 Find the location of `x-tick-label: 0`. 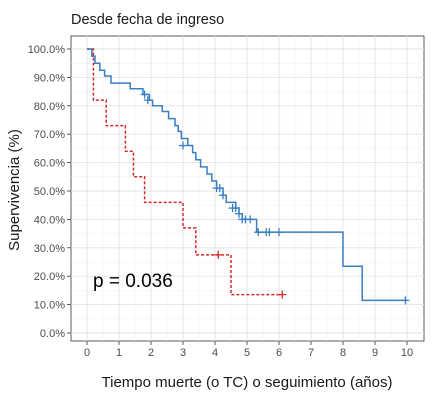

x-tick-label: 0 is located at coordinates (87, 353).